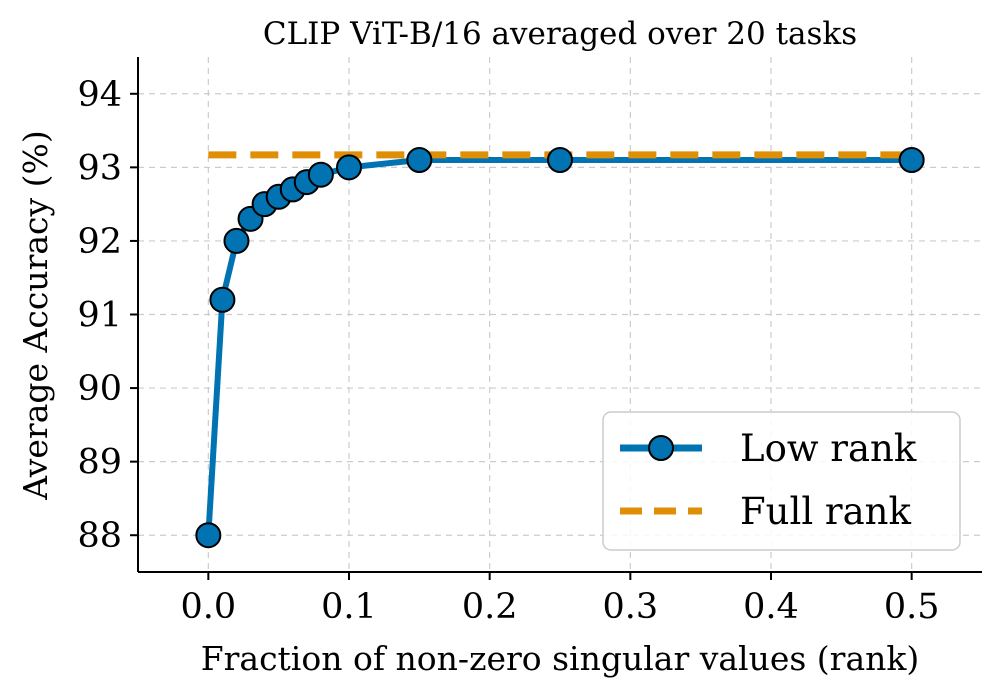 The width and height of the screenshot is (997, 693). Describe the element at coordinates (99, 316) in the screenshot. I see `y-tick-label: 91` at that location.